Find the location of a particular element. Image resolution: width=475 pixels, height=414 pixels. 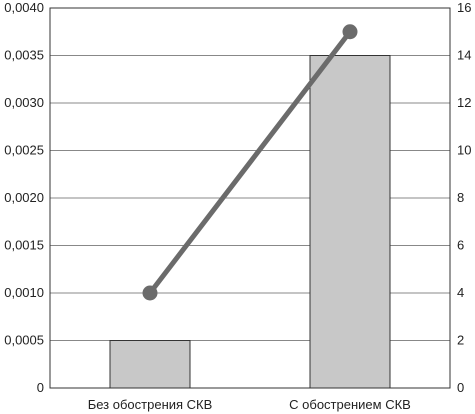

category-label: Без обострения СКВ is located at coordinates (150, 404).